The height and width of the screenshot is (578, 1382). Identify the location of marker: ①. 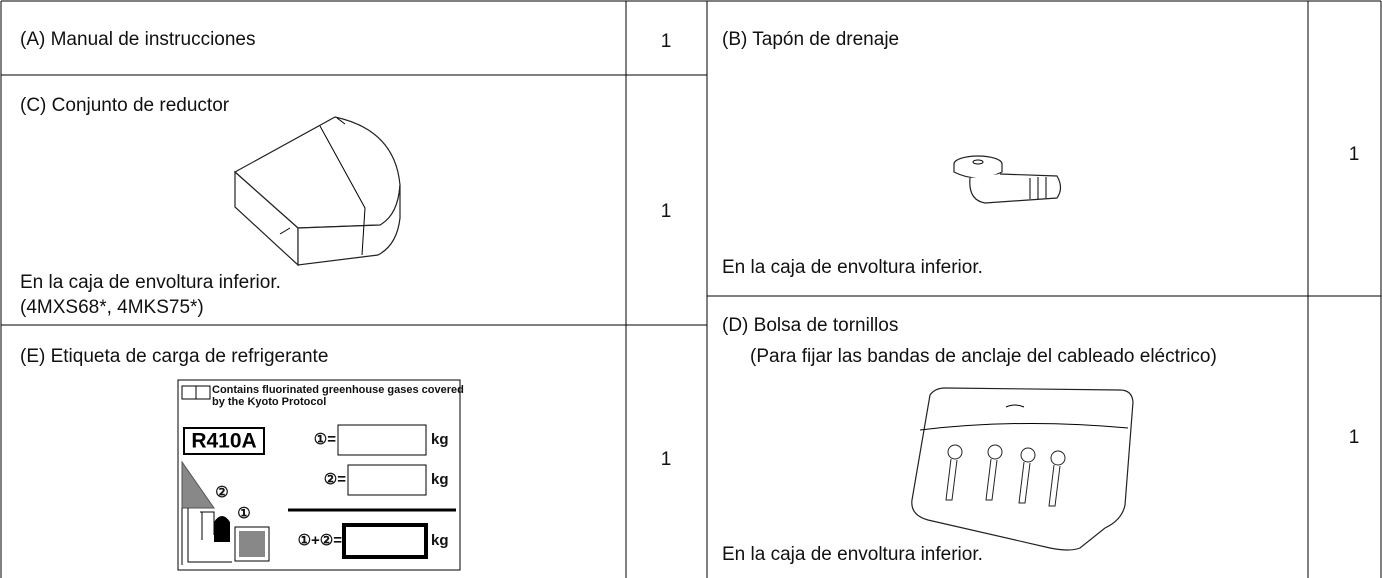
(243, 513).